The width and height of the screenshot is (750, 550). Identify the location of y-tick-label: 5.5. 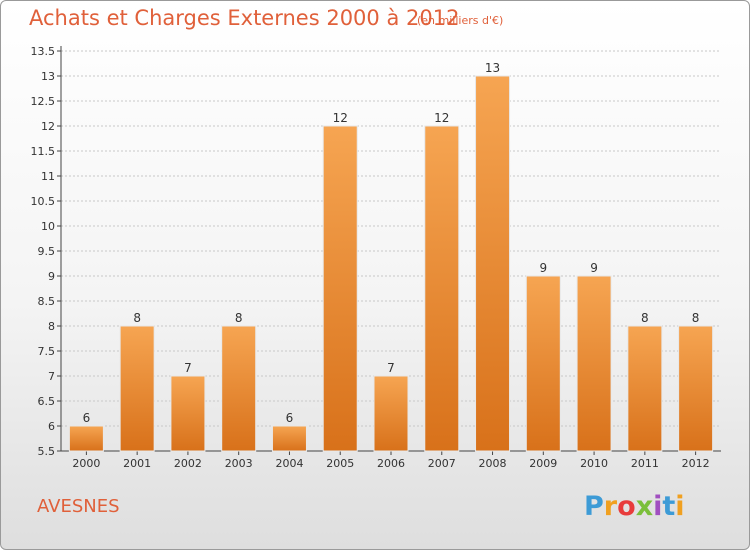
(47, 451).